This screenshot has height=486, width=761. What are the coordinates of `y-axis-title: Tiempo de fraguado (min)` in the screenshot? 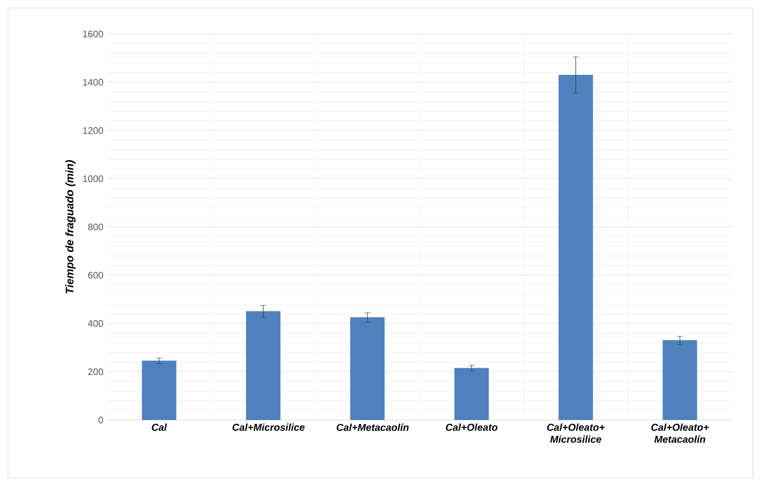 It's located at (70, 227).